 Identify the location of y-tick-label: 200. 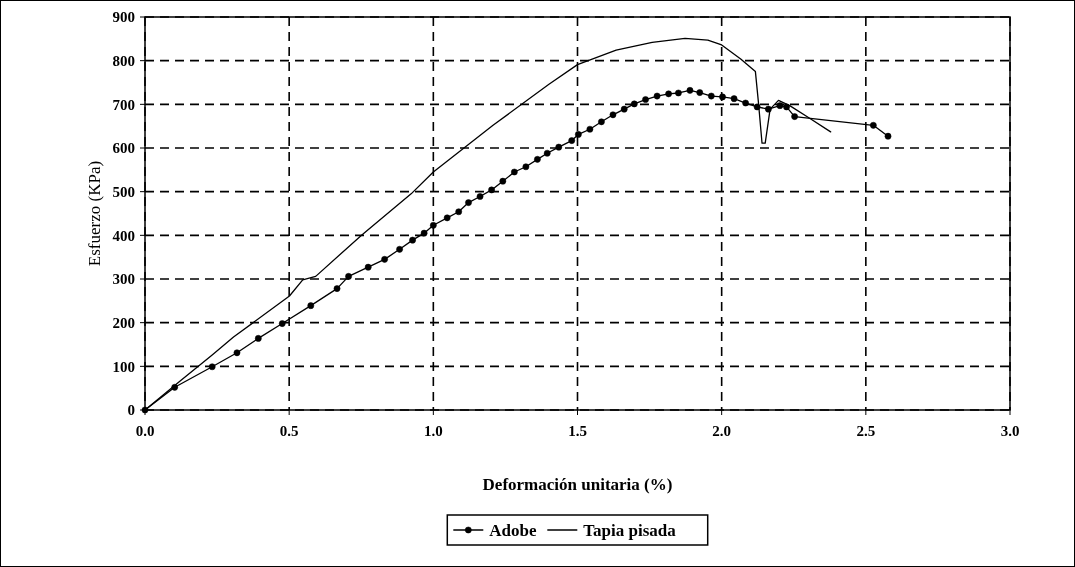
(123, 322).